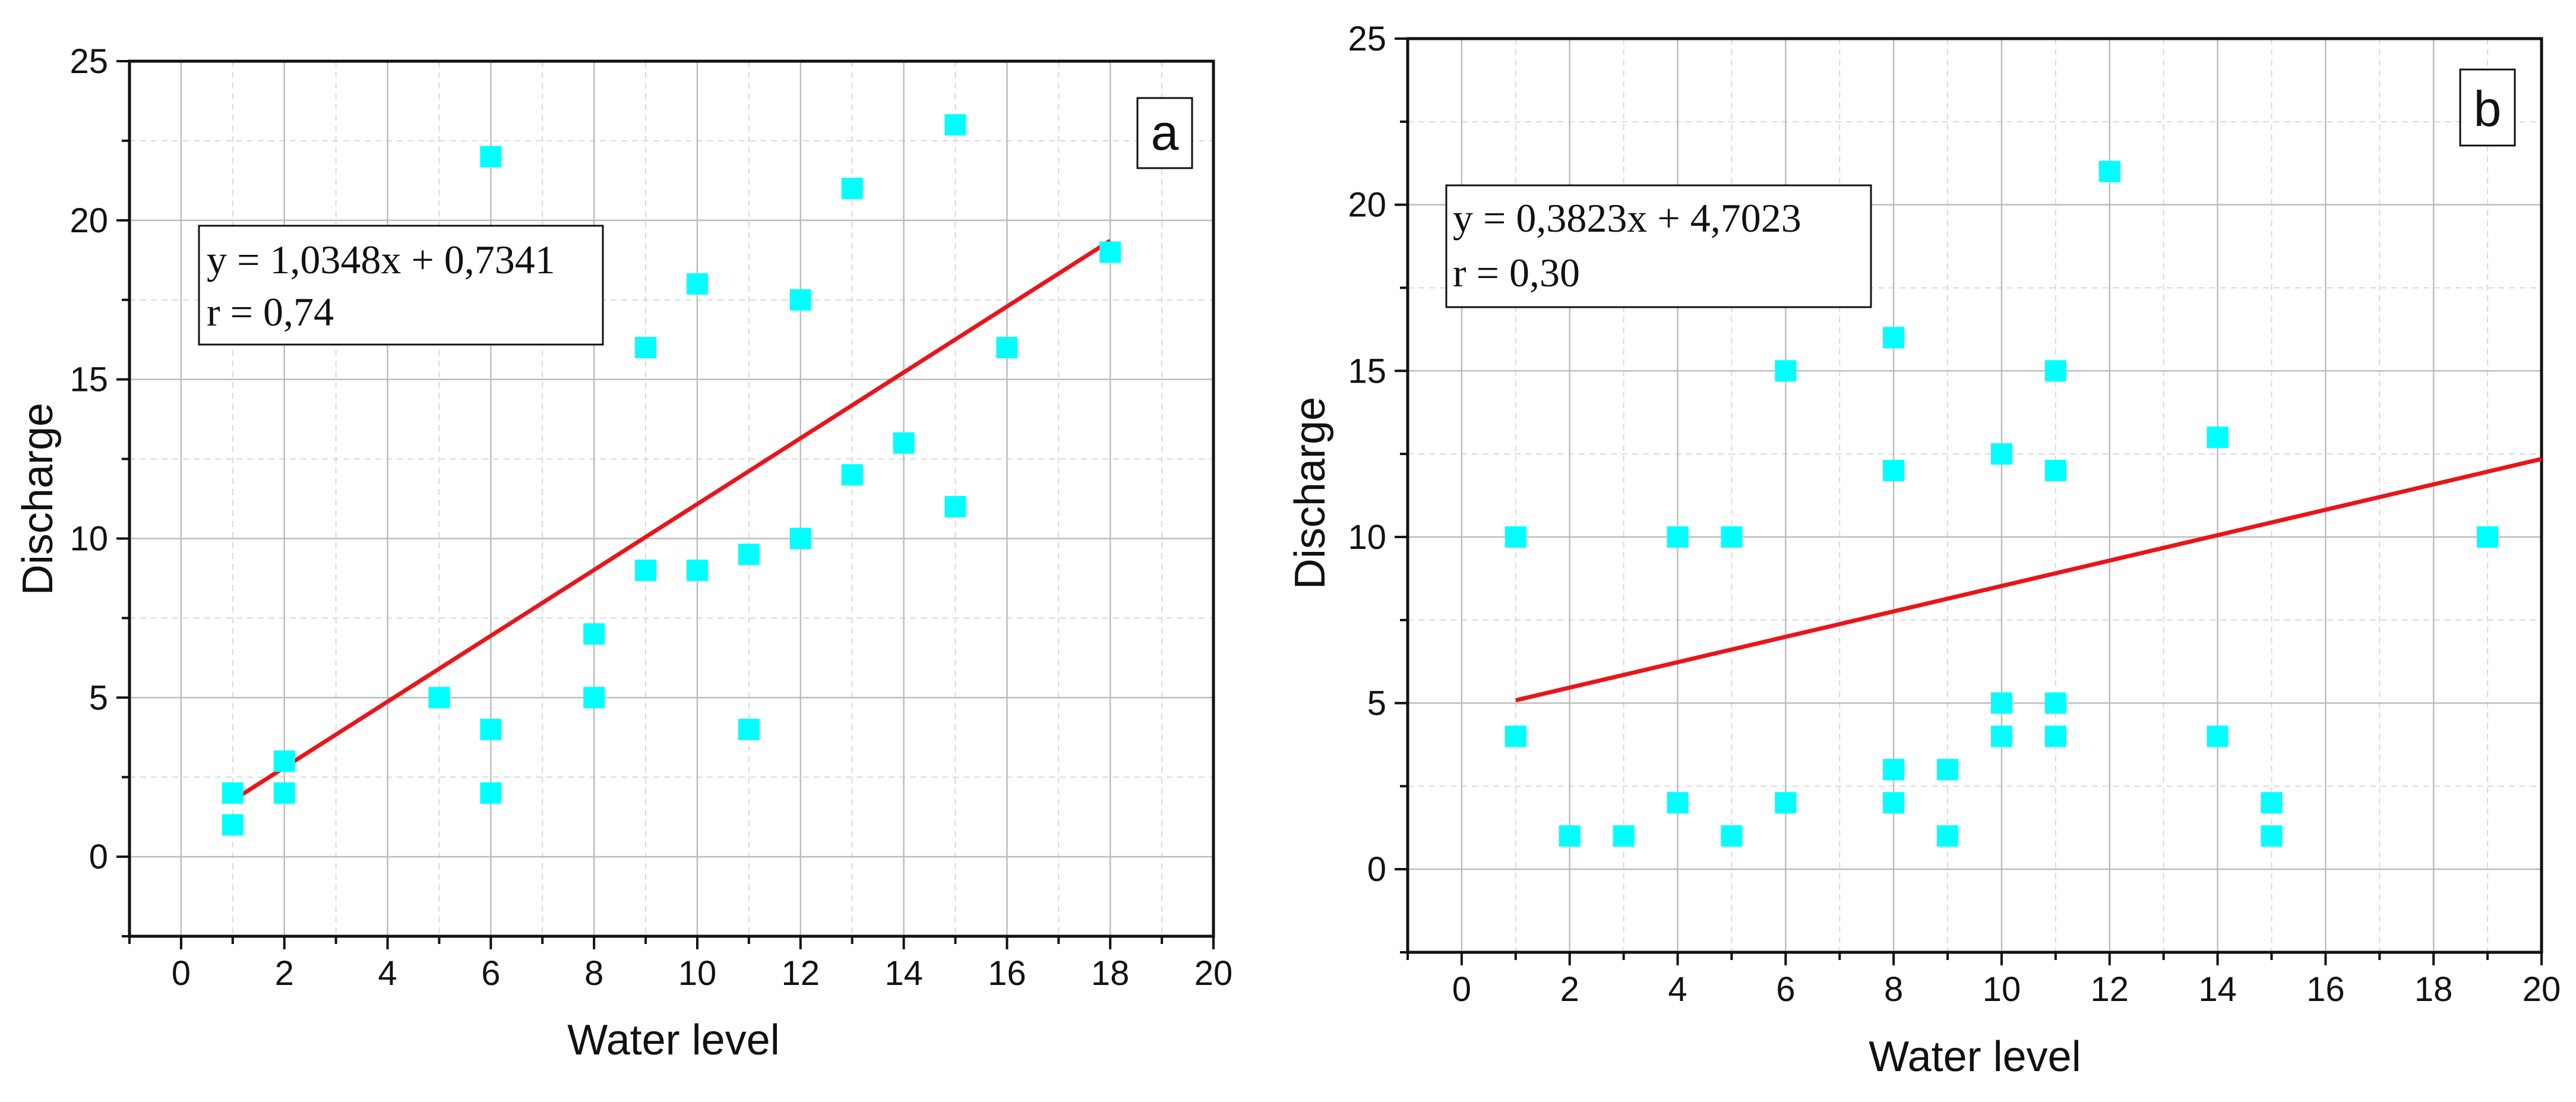 The image size is (2576, 1102). What do you see at coordinates (1367, 537) in the screenshot?
I see `y-tick-label-b: 10` at bounding box center [1367, 537].